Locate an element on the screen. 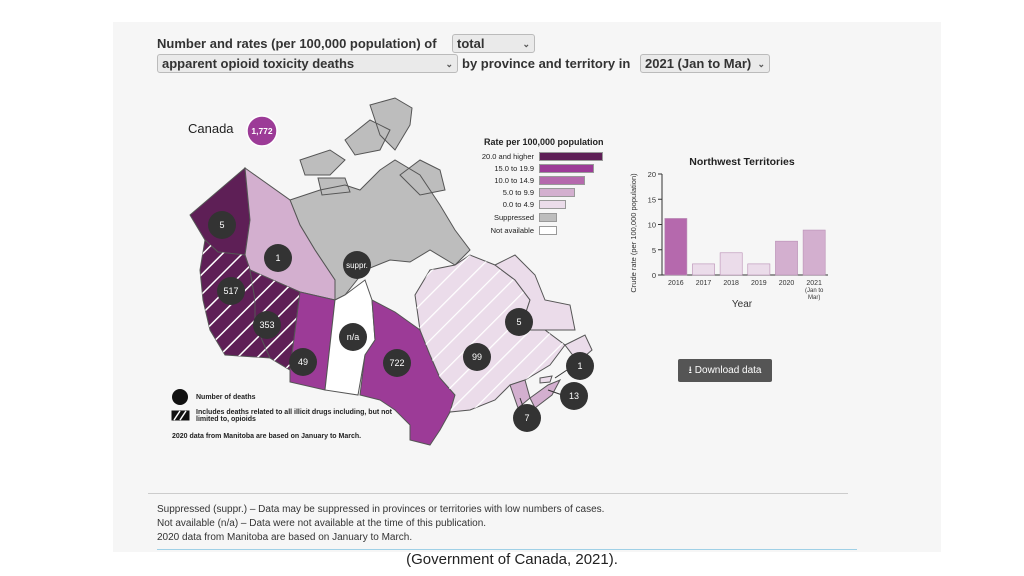 This screenshot has width=1024, height=576. x-tick-sublabel: Mar) is located at coordinates (814, 298).